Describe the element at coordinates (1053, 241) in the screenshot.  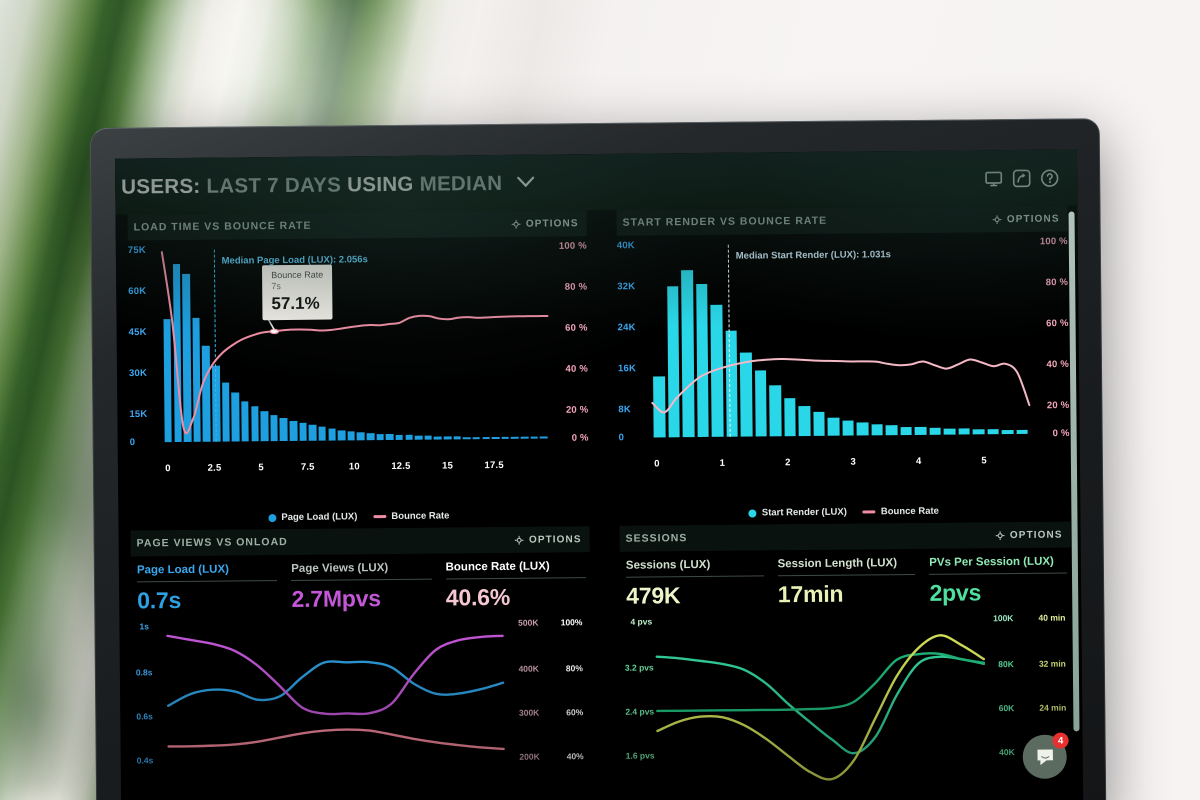
I see `y2-tick: 100 %` at that location.